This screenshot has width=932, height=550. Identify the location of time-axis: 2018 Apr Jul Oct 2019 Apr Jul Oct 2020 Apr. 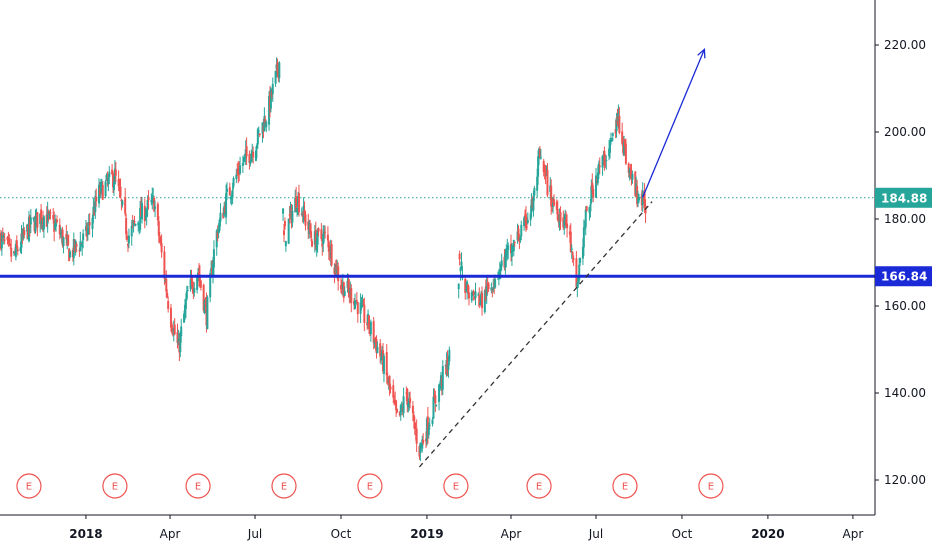
(437, 527).